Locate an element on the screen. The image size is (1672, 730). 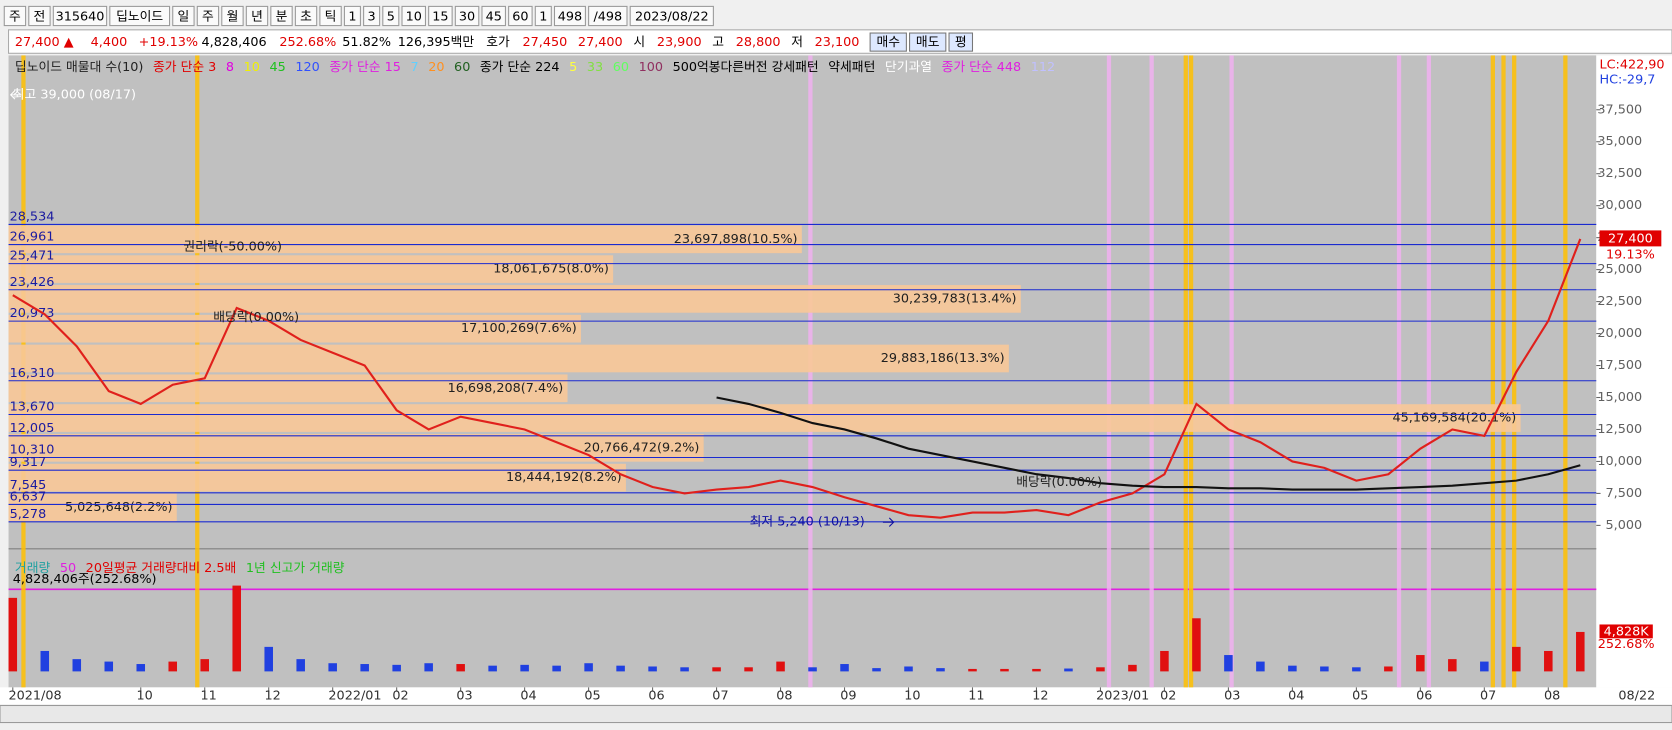
toolbar-label: 틱 is located at coordinates (331, 17).